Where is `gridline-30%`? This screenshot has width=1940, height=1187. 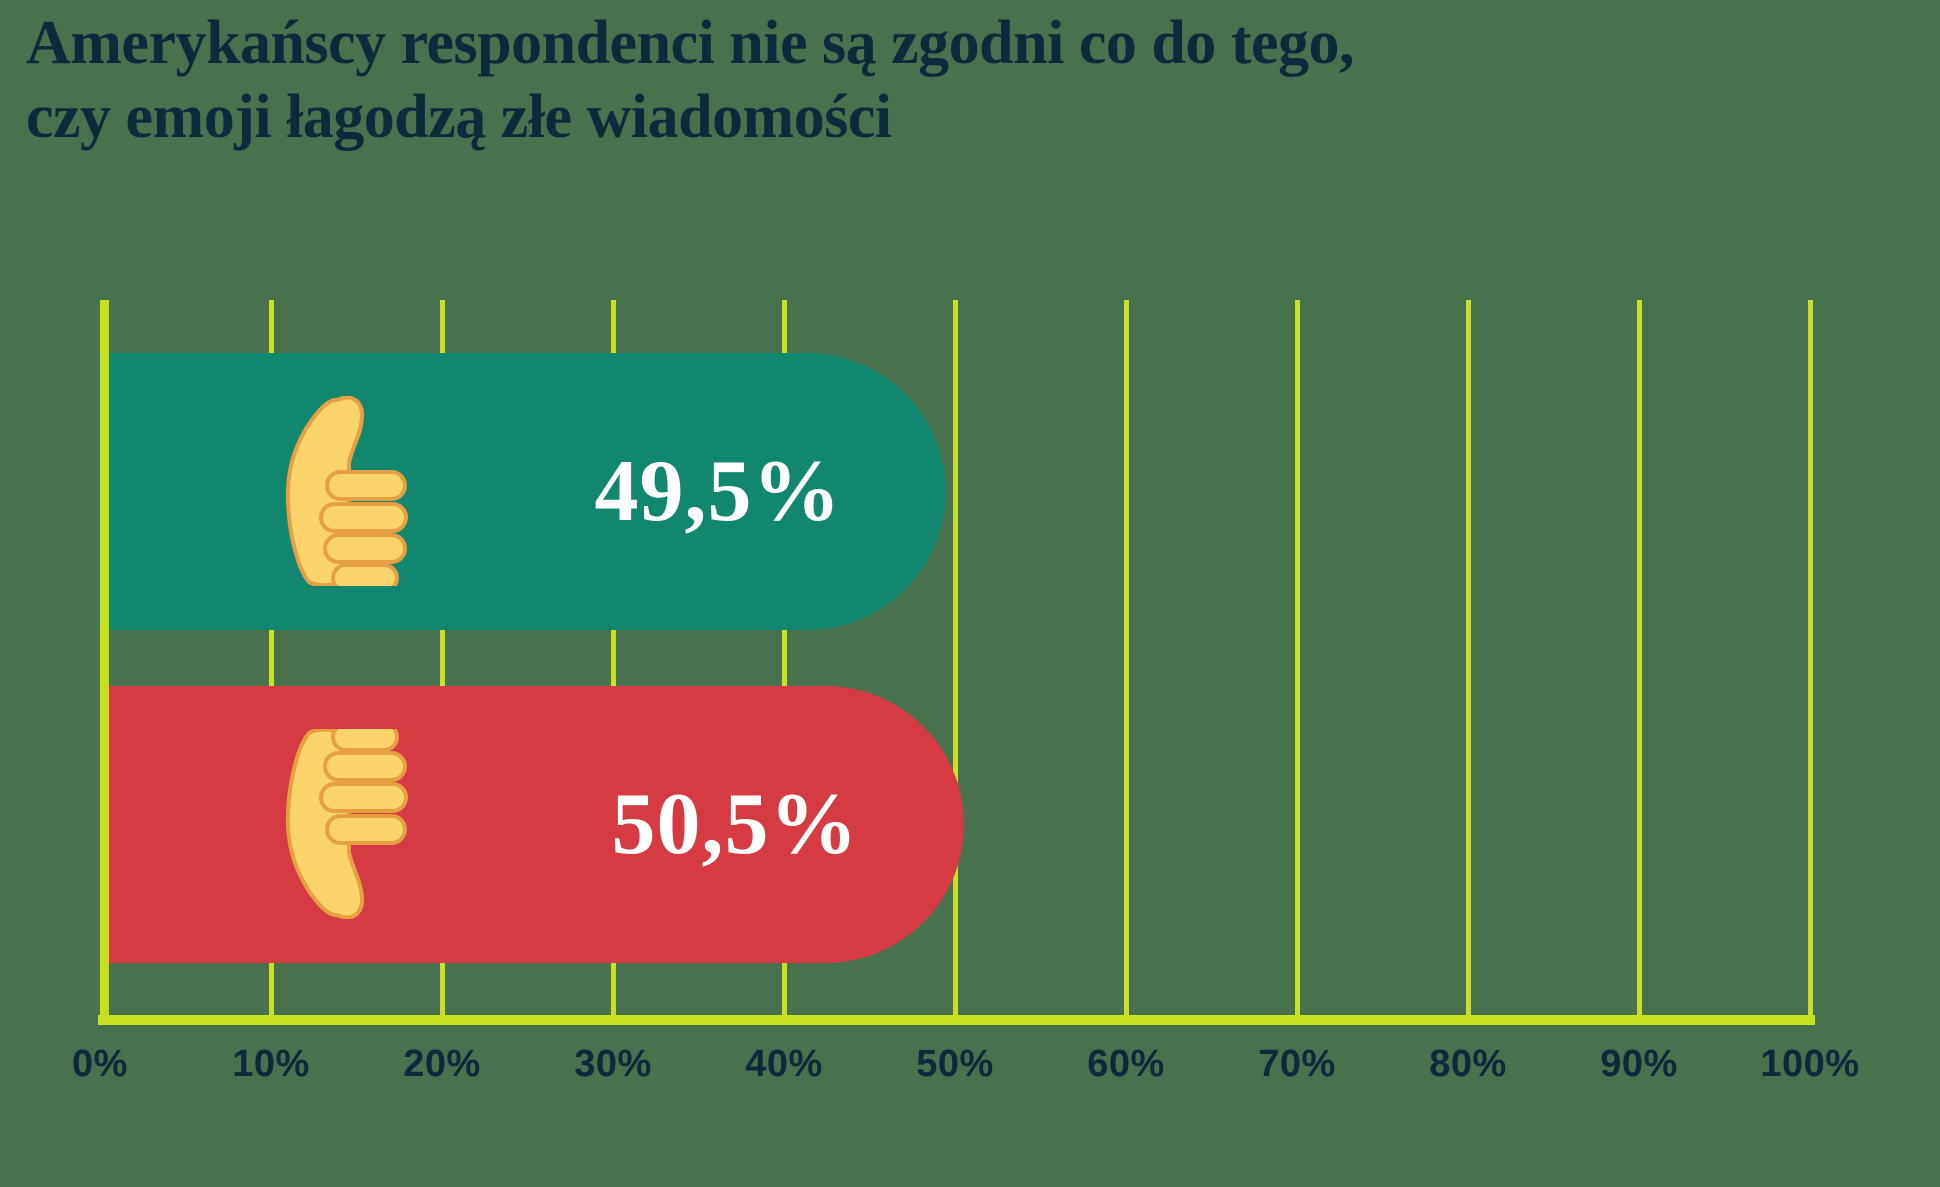
gridline-30% is located at coordinates (613, 657).